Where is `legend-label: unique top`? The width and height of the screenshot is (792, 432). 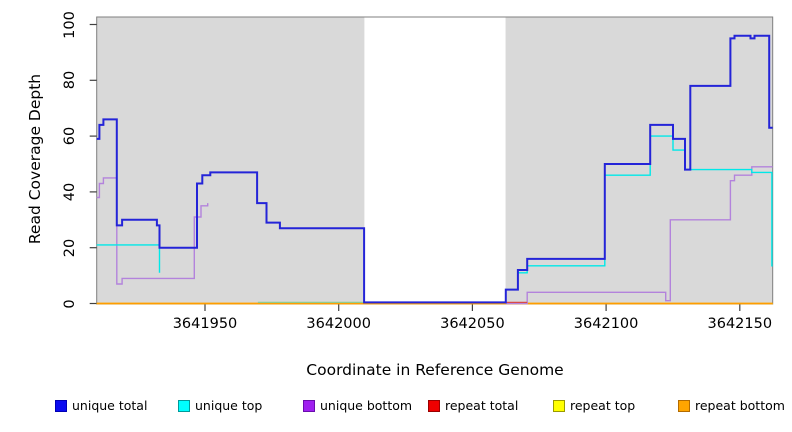
legend-label: unique top is located at coordinates (229, 405).